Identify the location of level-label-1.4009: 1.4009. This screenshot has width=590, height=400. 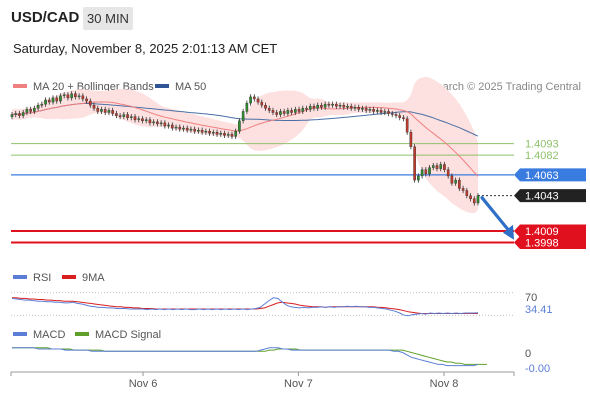
(542, 232).